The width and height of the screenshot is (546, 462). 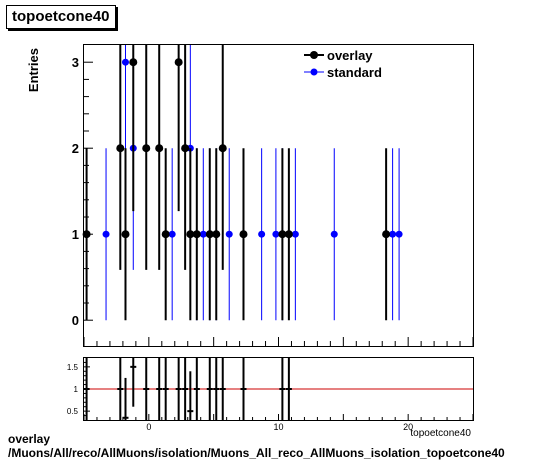 What do you see at coordinates (29, 439) in the screenshot?
I see `footer-overlay-label: overlay` at bounding box center [29, 439].